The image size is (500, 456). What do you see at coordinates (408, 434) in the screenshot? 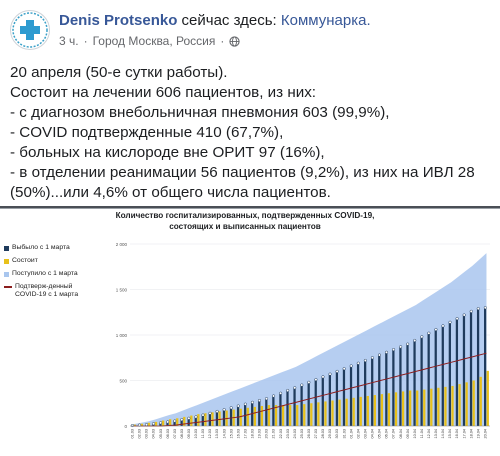
I see `x-tick-label: 09.04` at bounding box center [408, 434].